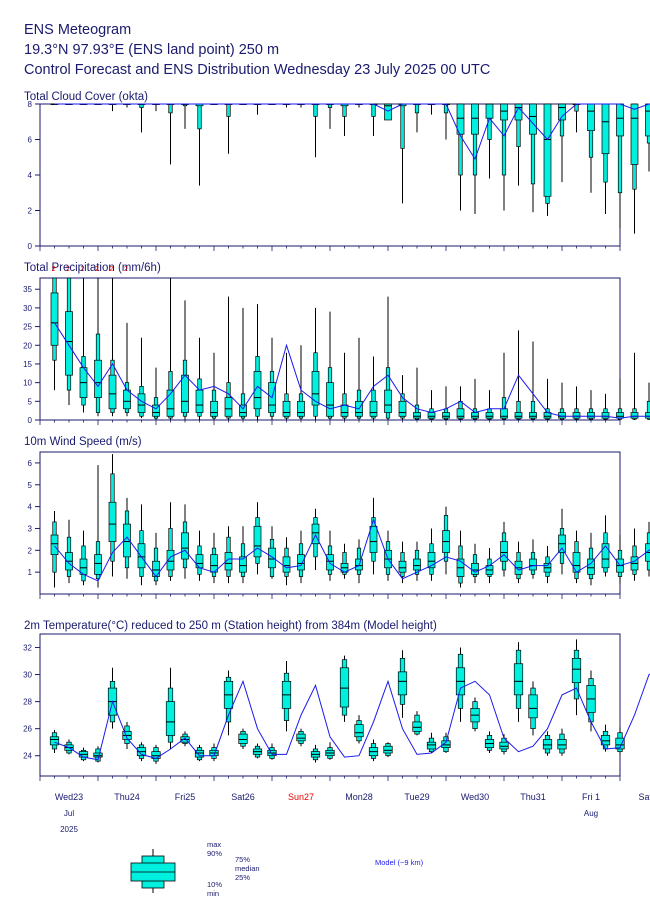  What do you see at coordinates (214, 853) in the screenshot?
I see `legend-p90: 90%` at bounding box center [214, 853].